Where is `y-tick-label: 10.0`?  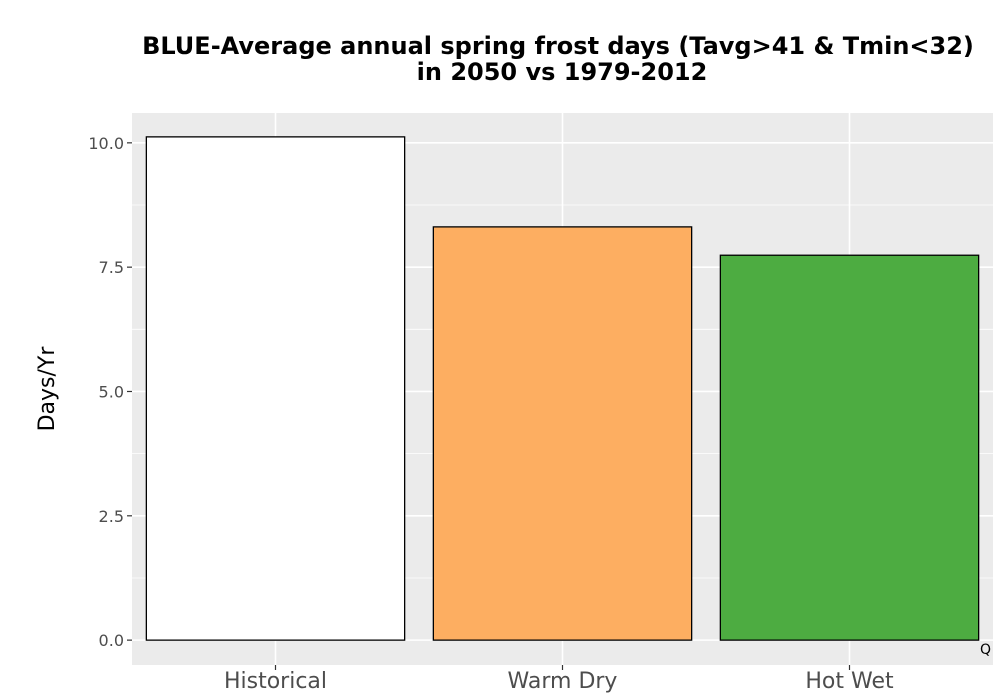
y-tick-label: 10.0 is located at coordinates (106, 143).